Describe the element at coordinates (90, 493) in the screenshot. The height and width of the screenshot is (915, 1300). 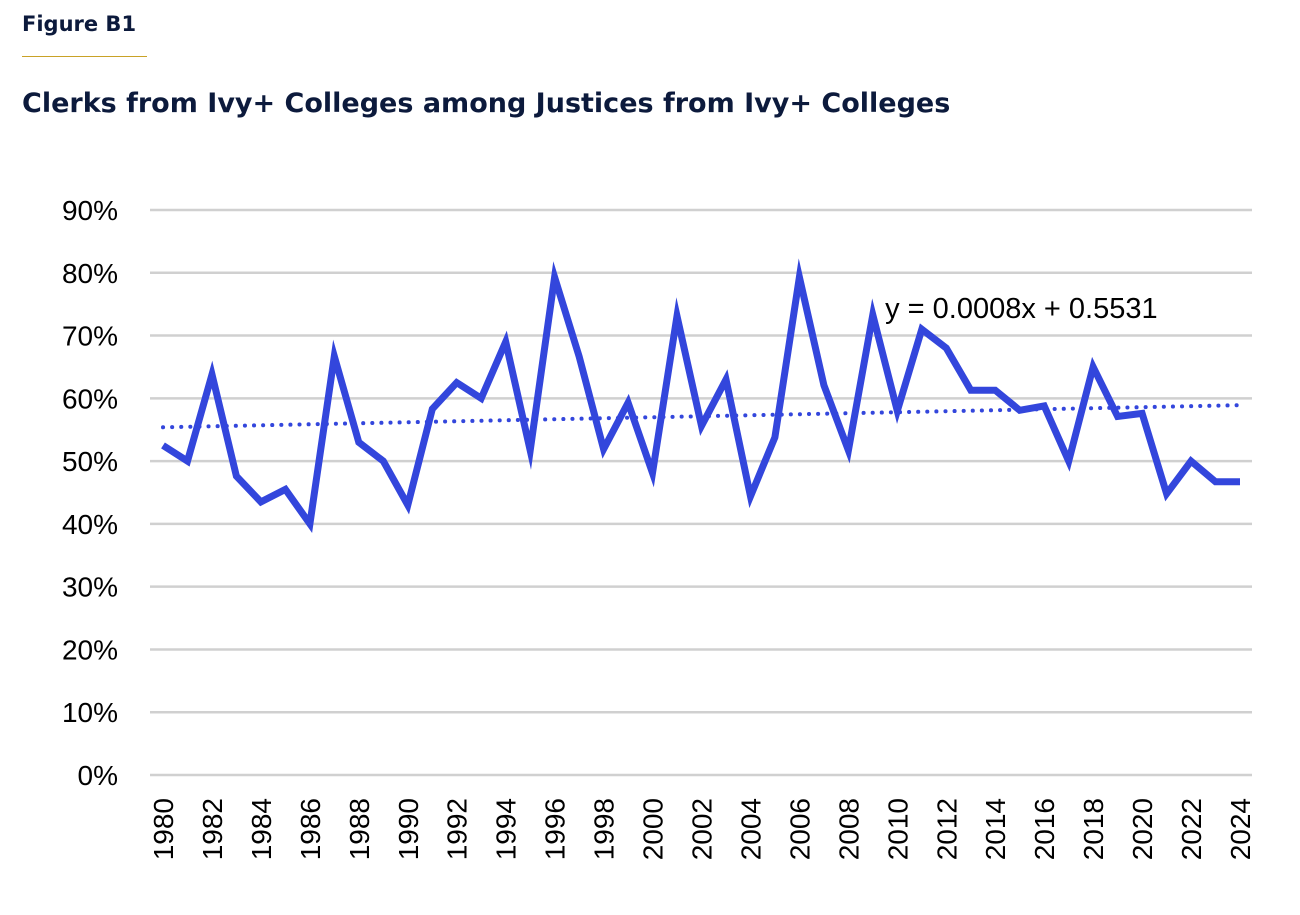
I see `y-axis-ticks: 0% 10% 20% 30% 40% 50% 60% 70% 80% 90%` at that location.